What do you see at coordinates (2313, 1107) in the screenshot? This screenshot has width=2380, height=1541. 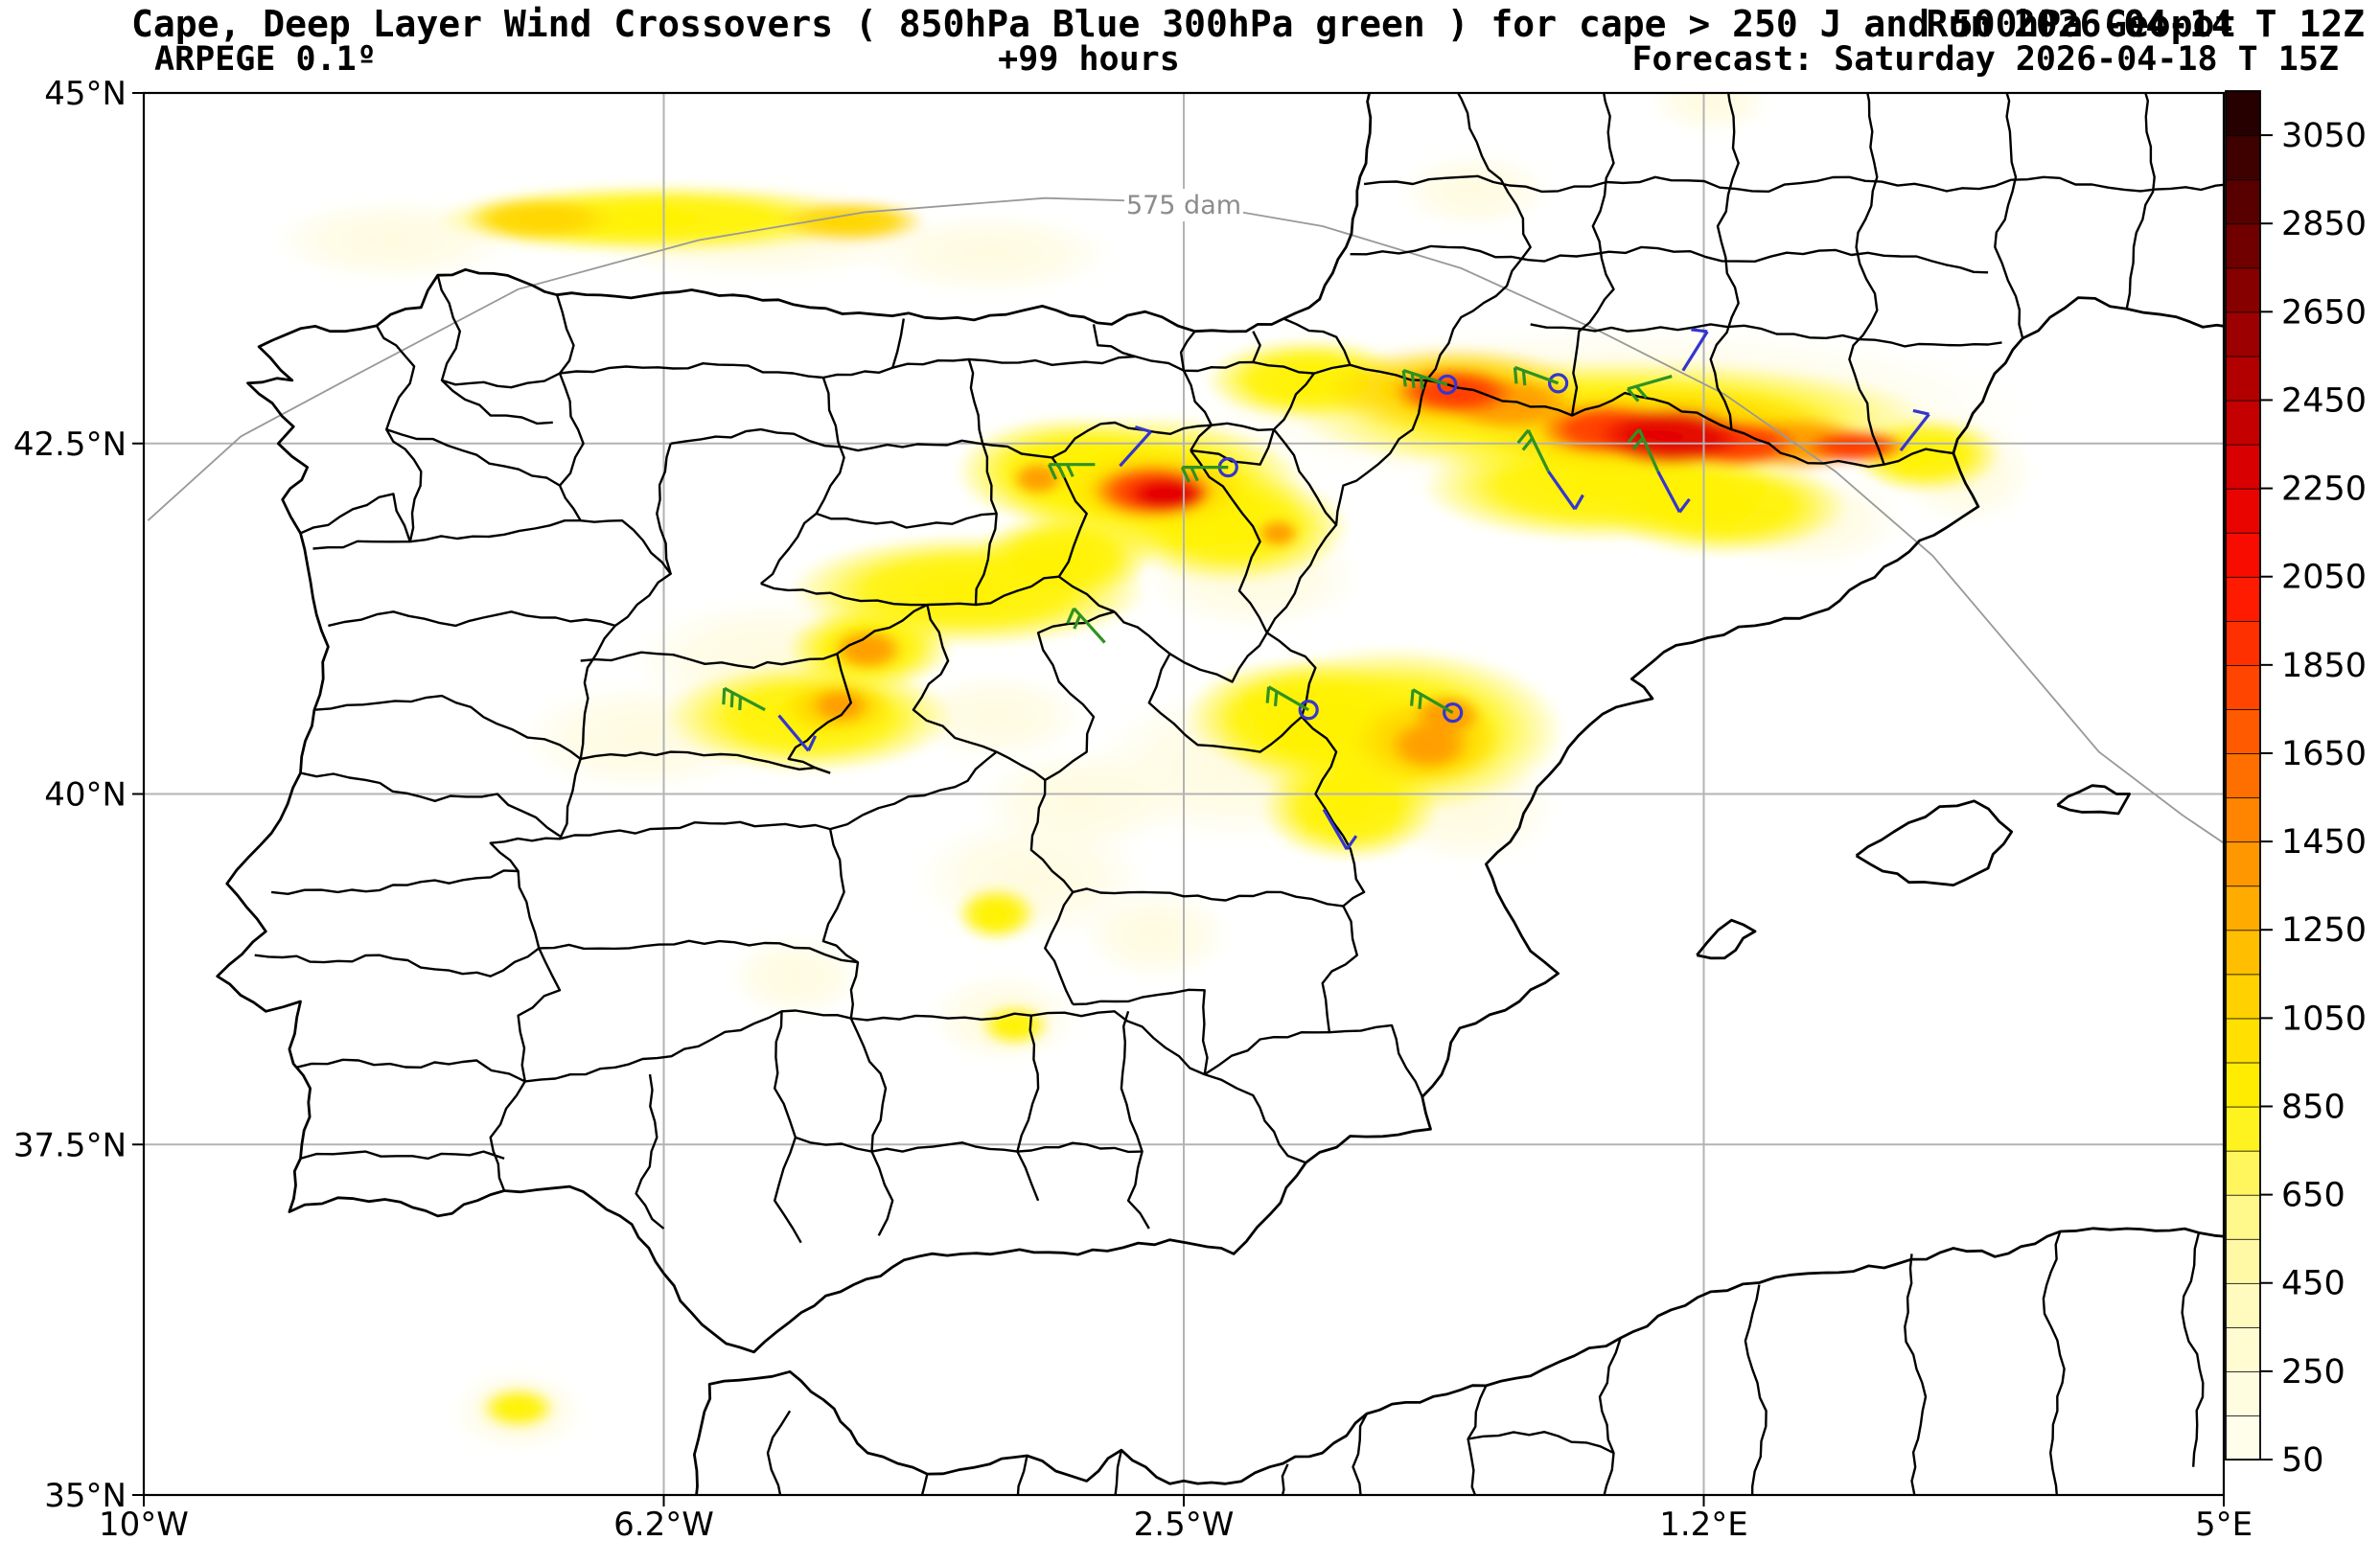 I see `colorbar-tick-label: 850` at bounding box center [2313, 1107].